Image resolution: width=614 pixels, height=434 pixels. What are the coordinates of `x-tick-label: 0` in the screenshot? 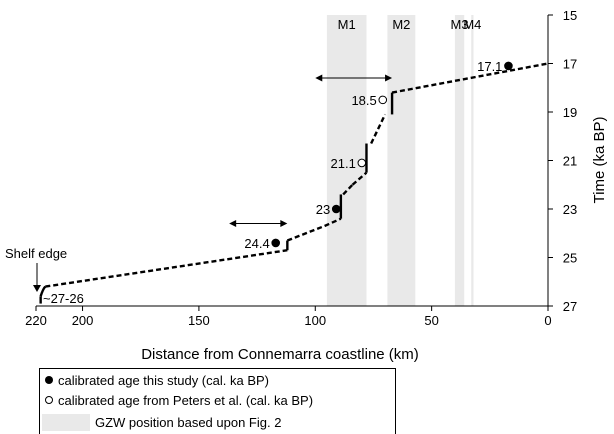 It's located at (547, 320).